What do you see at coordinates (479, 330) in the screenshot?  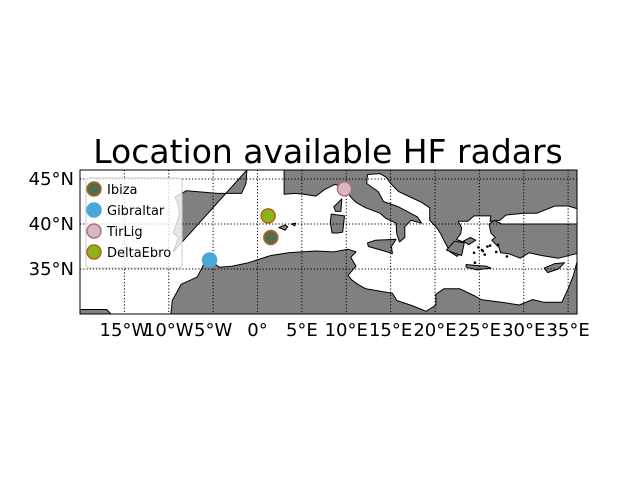 I see `lon-tick-label: 25°E` at bounding box center [479, 330].